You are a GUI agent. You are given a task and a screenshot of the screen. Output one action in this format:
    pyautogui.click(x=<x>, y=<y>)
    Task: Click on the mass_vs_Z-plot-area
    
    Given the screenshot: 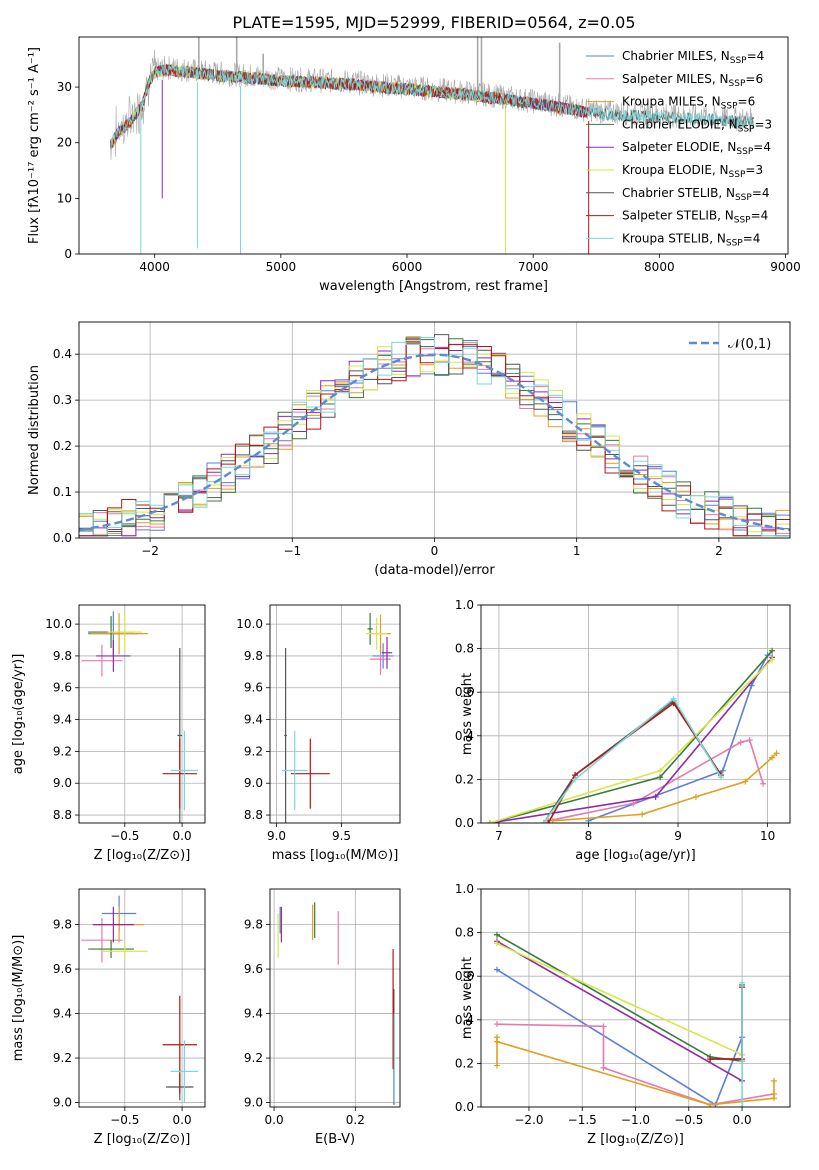 What is the action you would take?
    pyautogui.click(x=140, y=999)
    